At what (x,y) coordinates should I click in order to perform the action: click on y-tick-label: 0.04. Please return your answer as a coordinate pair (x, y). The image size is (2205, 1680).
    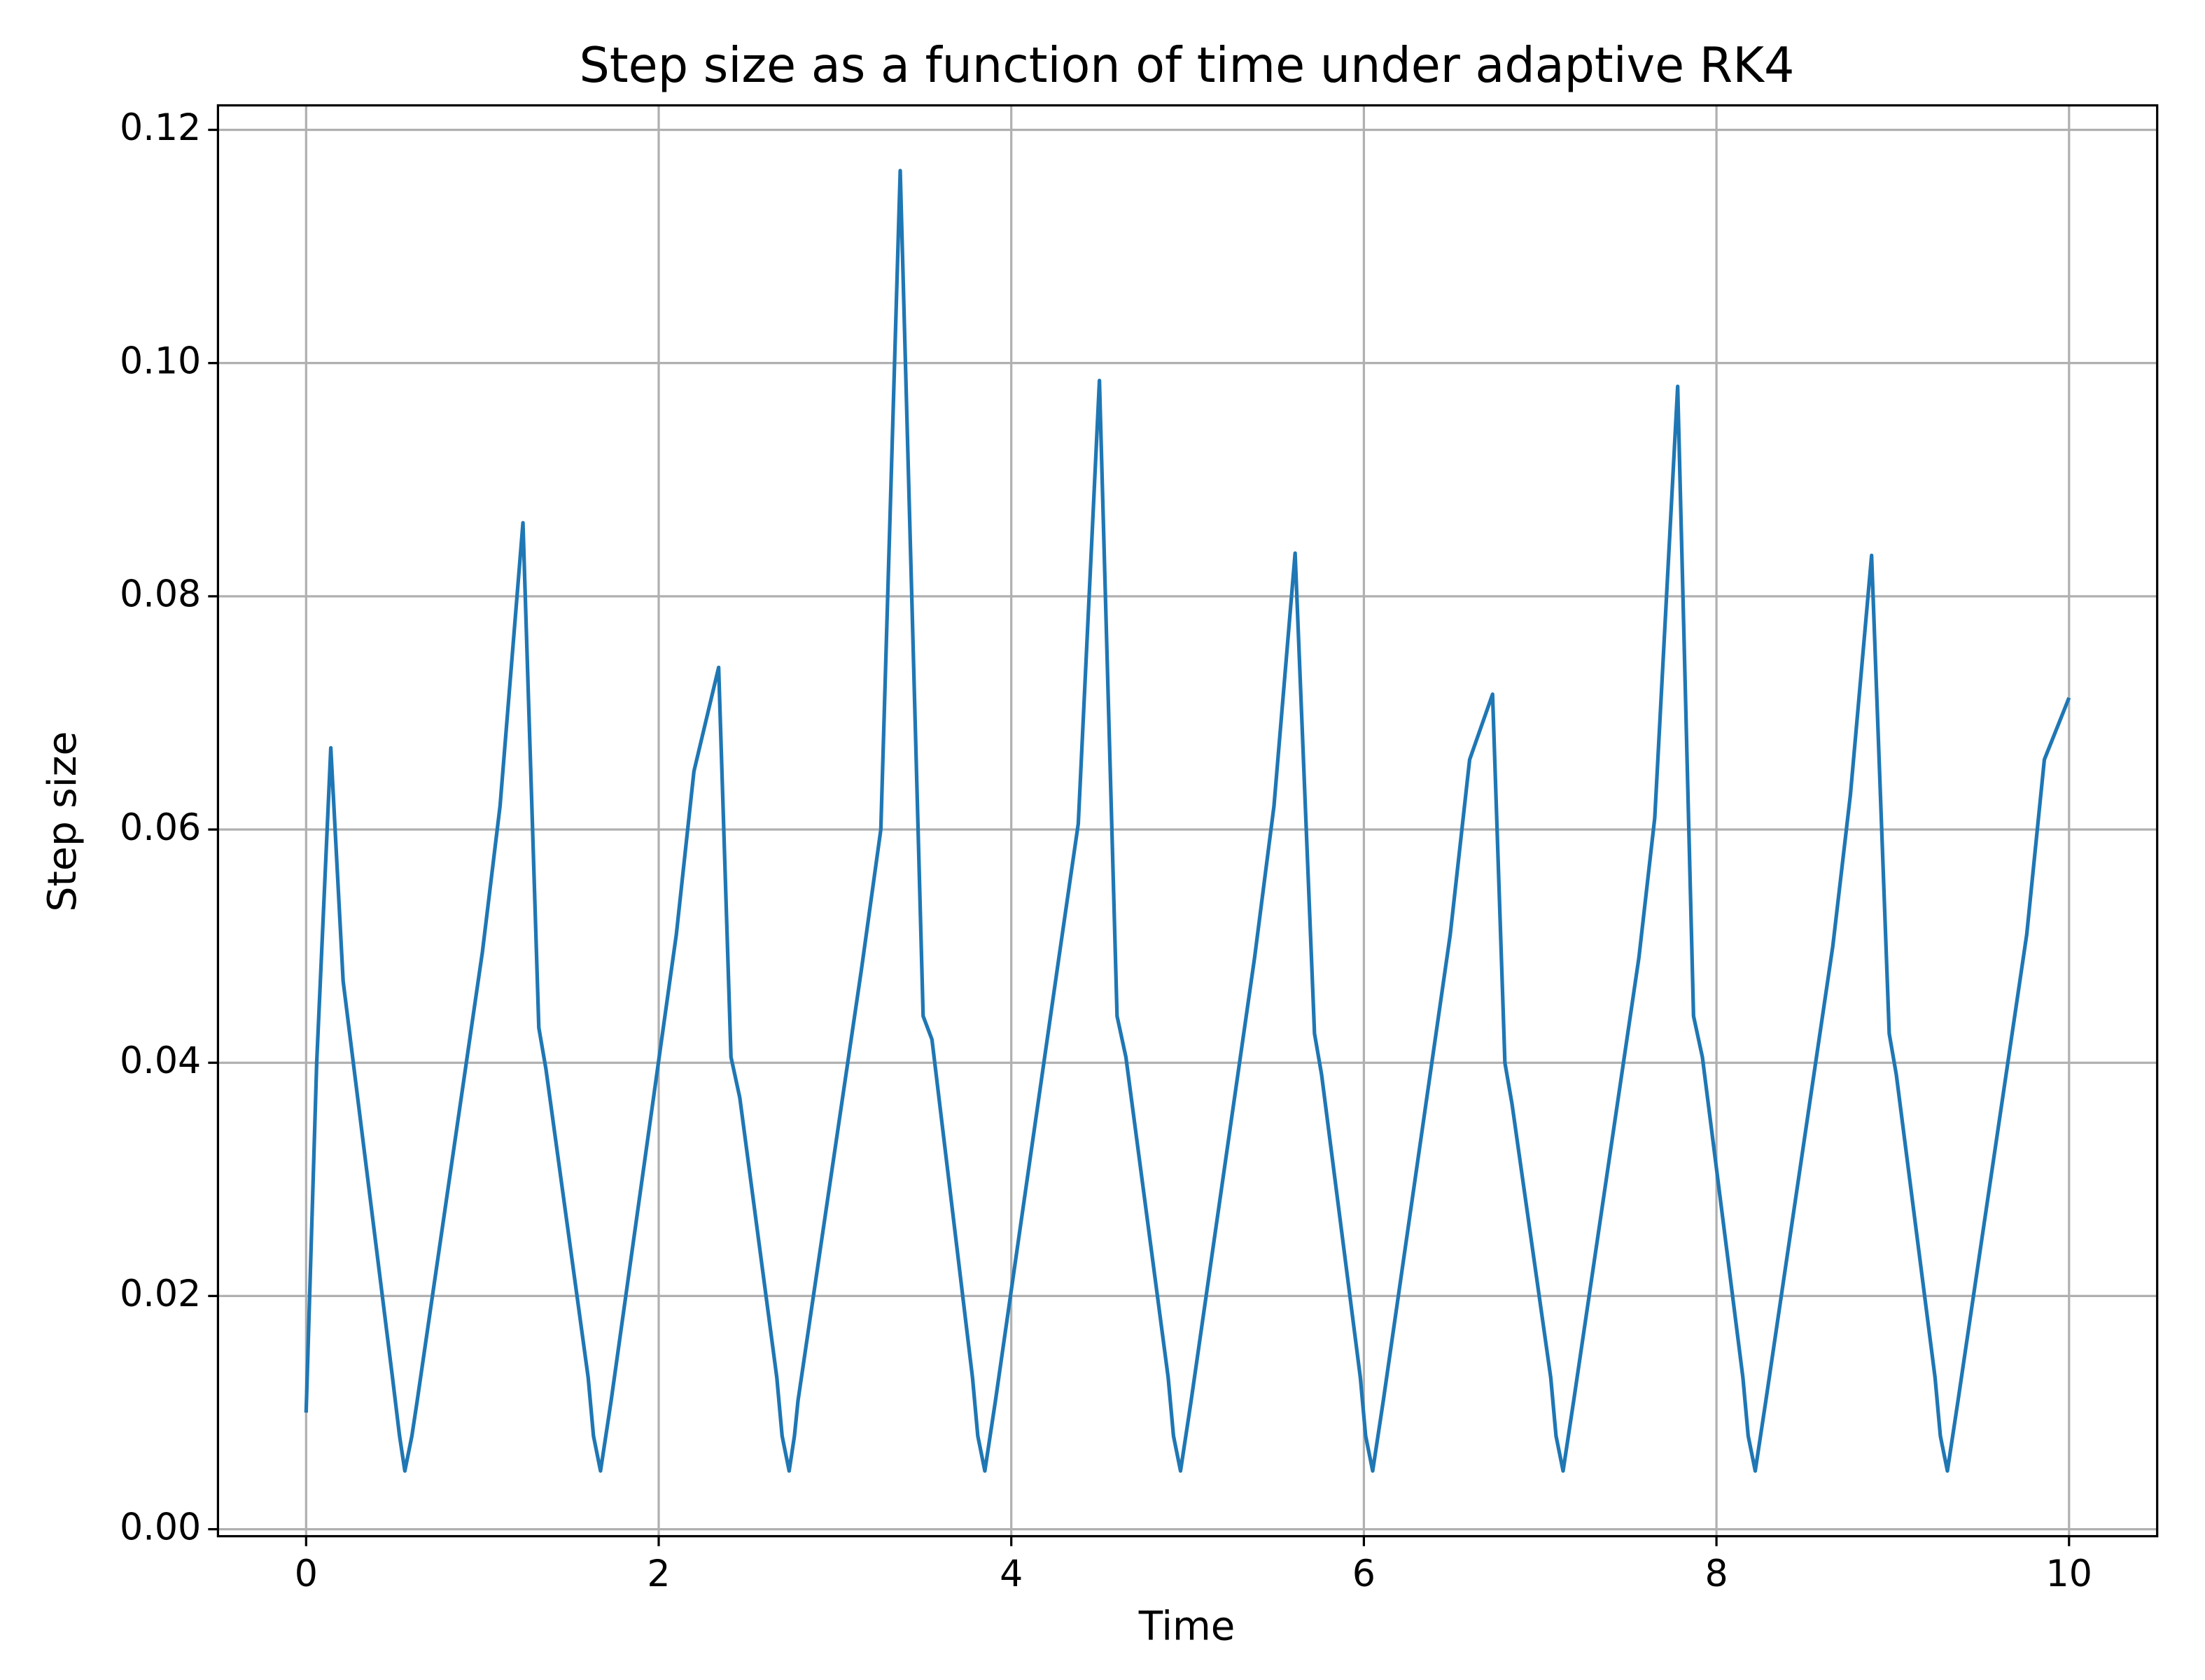
    Looking at the image, I should click on (160, 1061).